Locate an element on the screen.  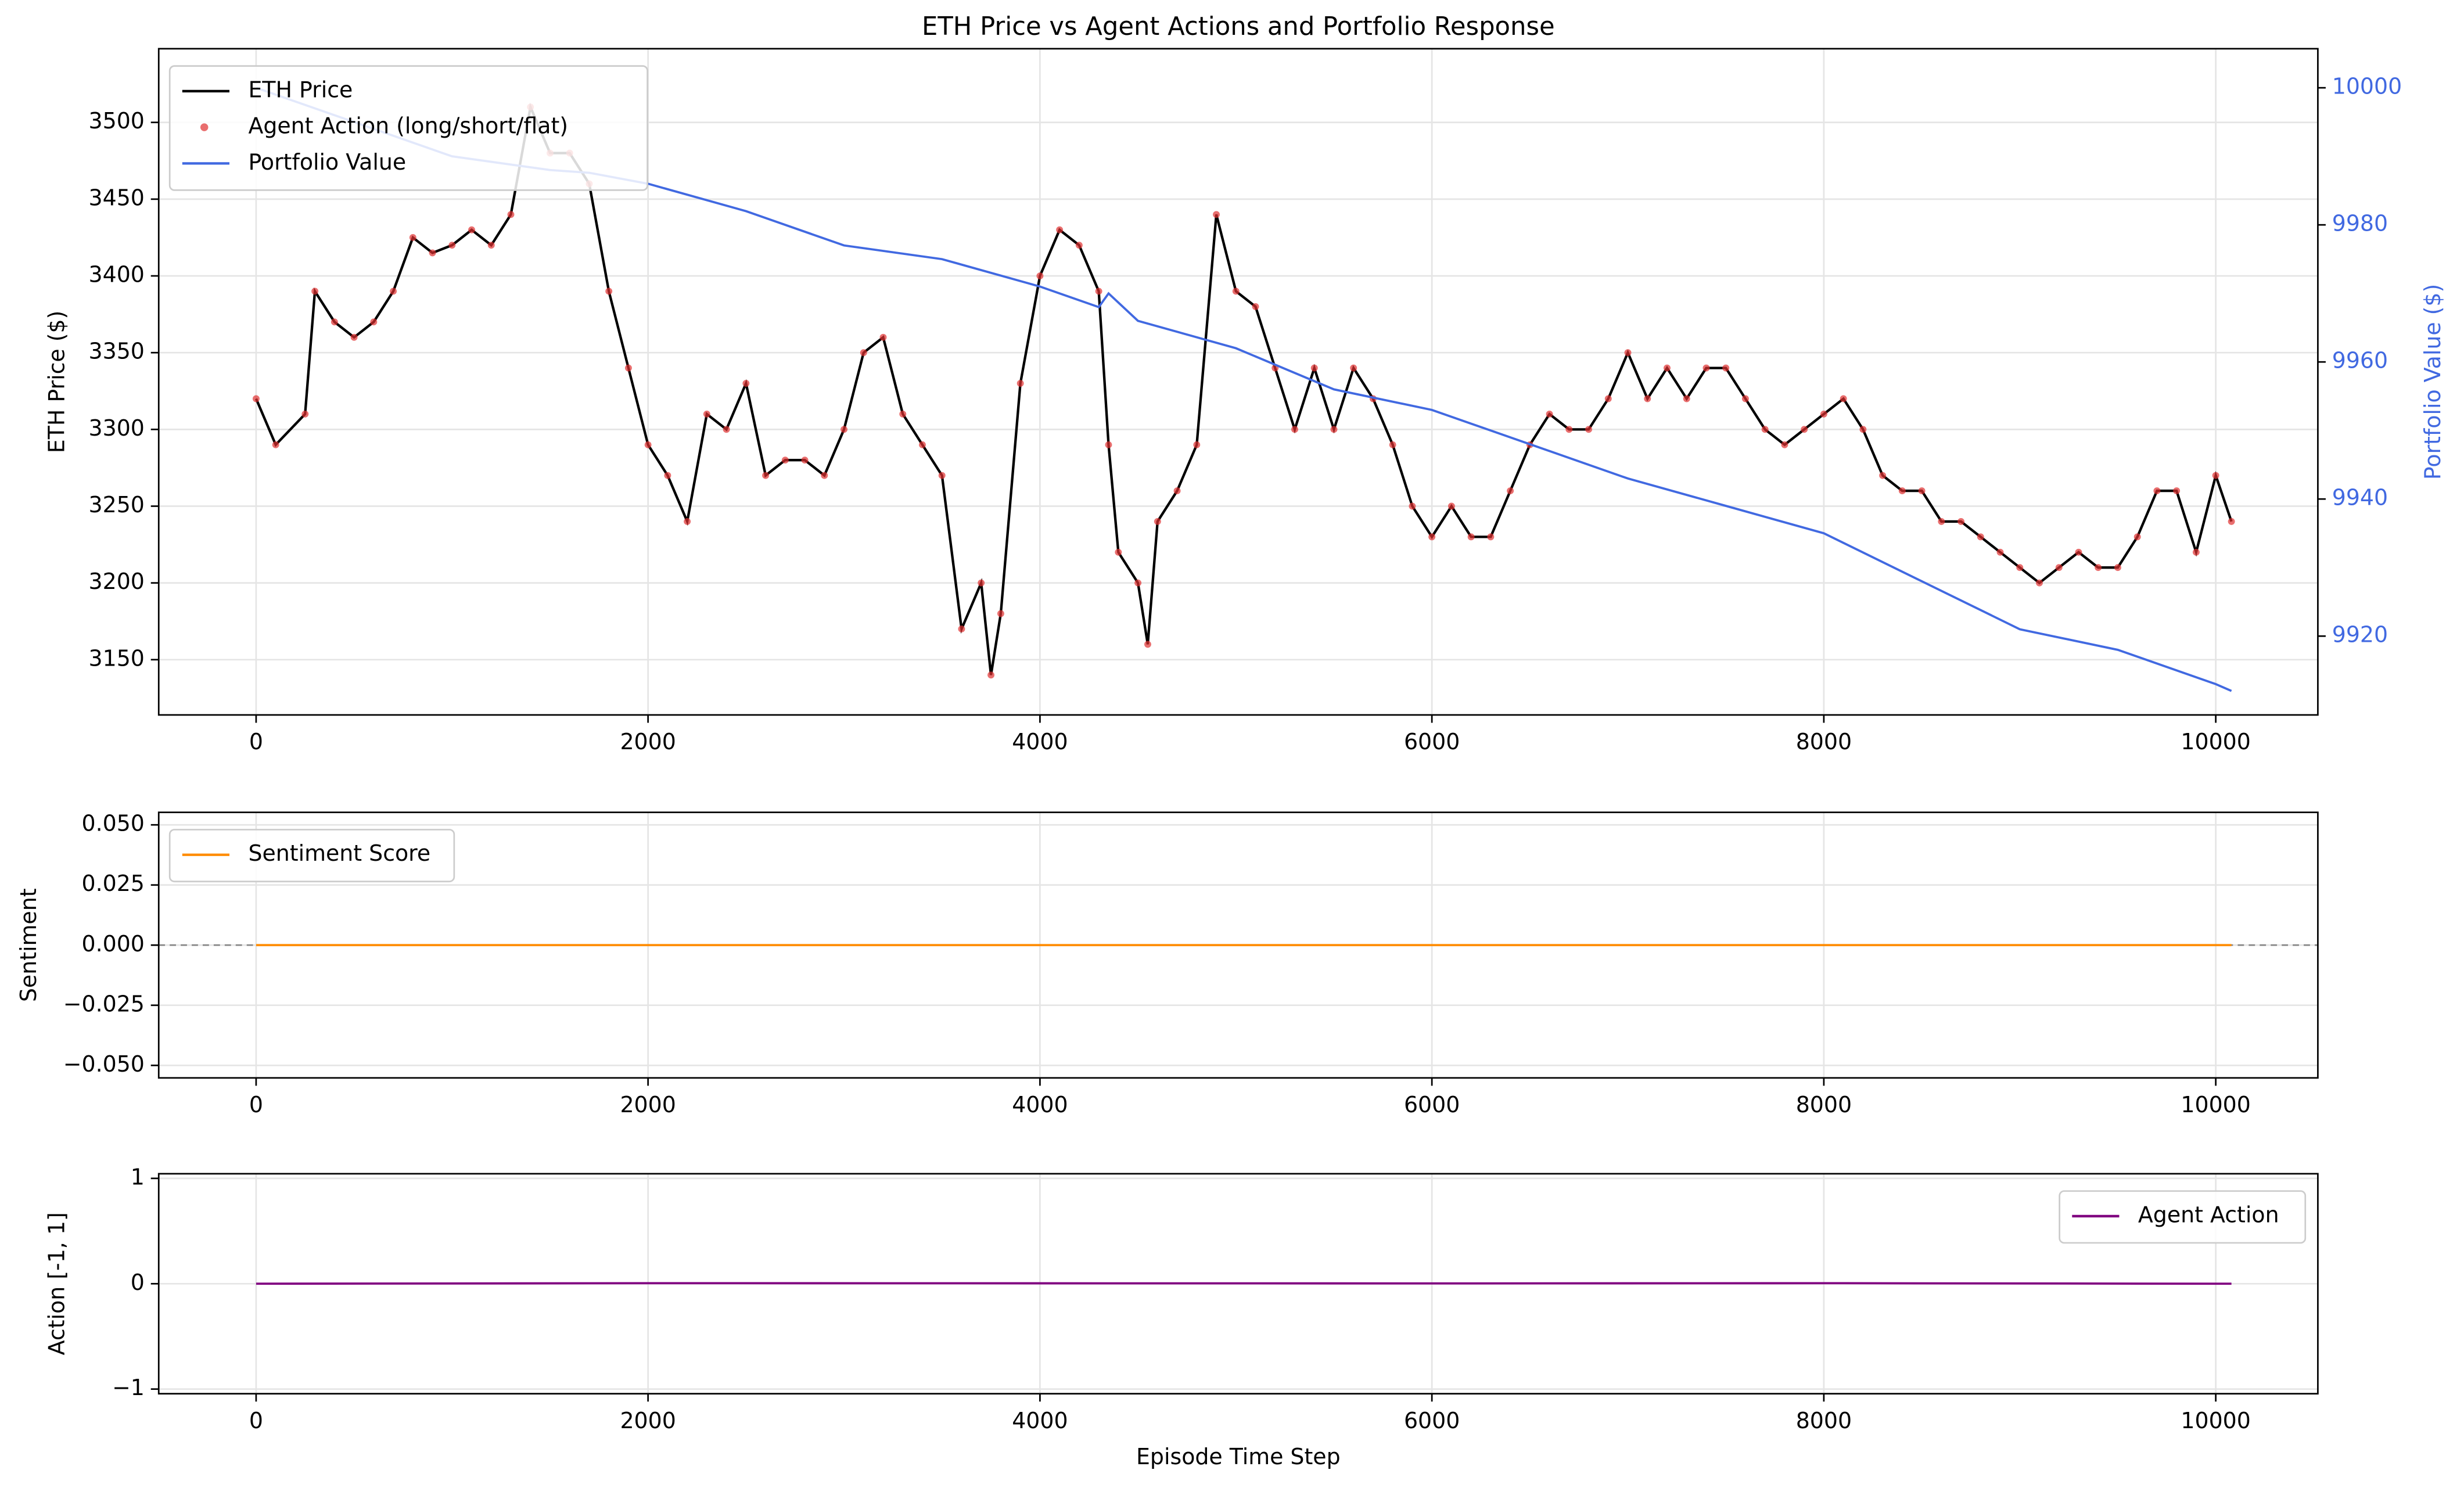
y-tick-label: 3300 is located at coordinates (117, 428).